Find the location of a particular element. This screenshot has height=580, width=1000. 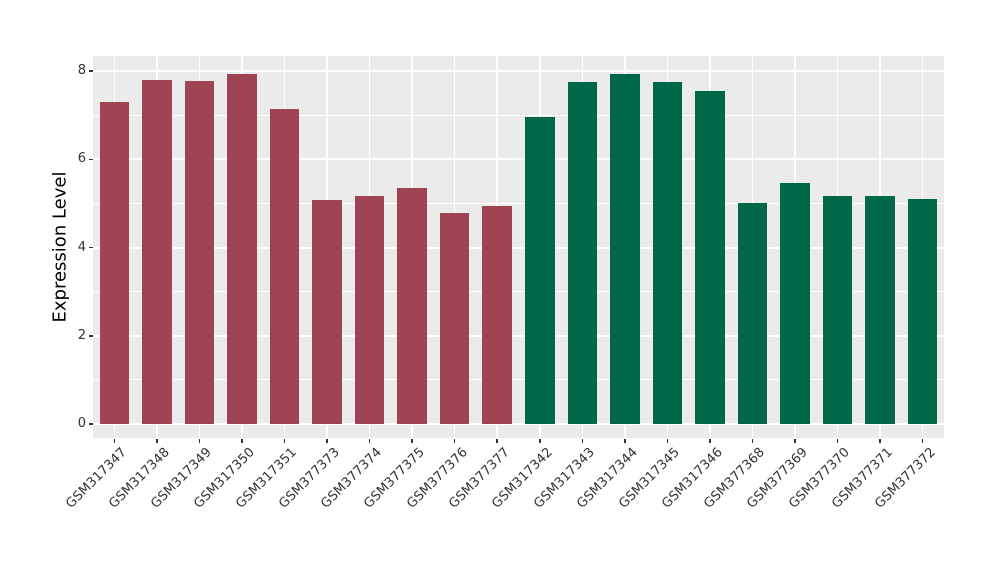

y-tick-label: 6 is located at coordinates (81, 159).